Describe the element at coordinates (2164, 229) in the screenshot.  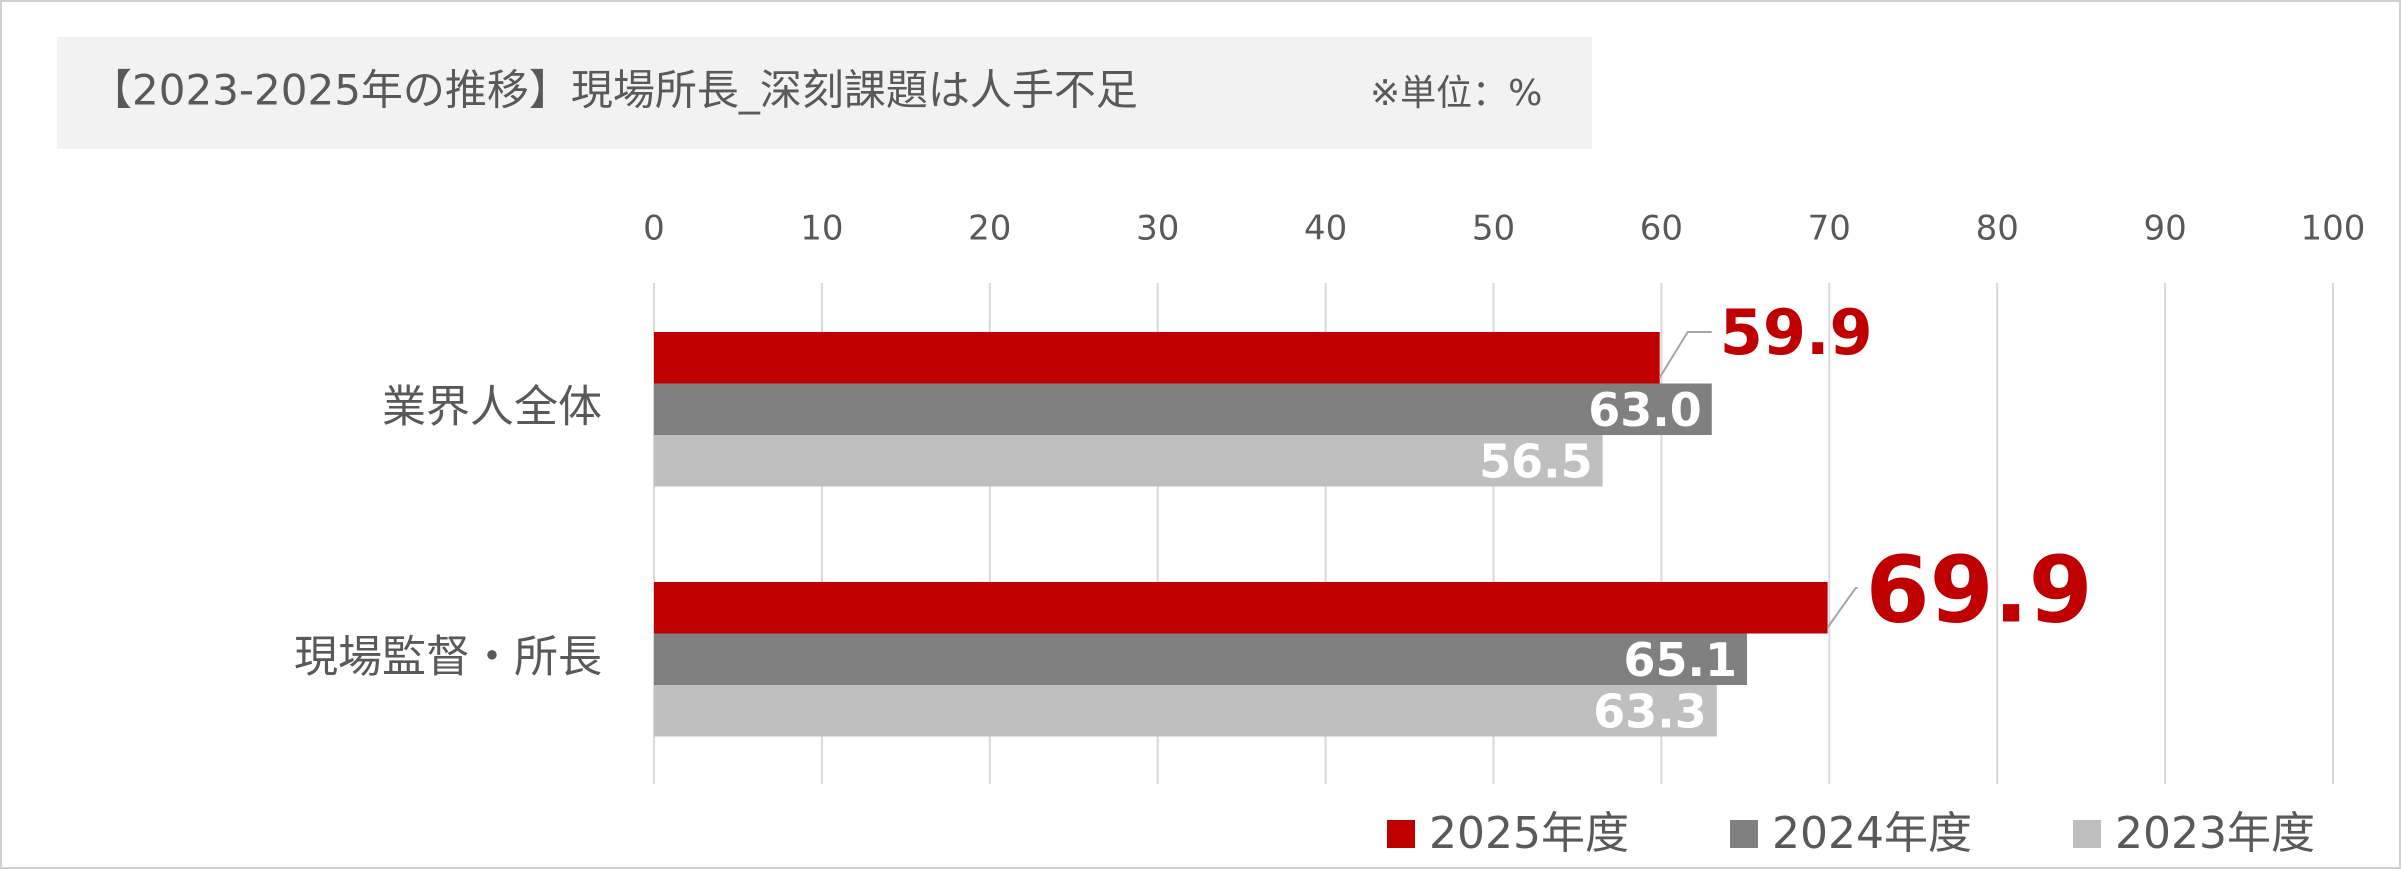
I see `x-tick-label: 90` at that location.